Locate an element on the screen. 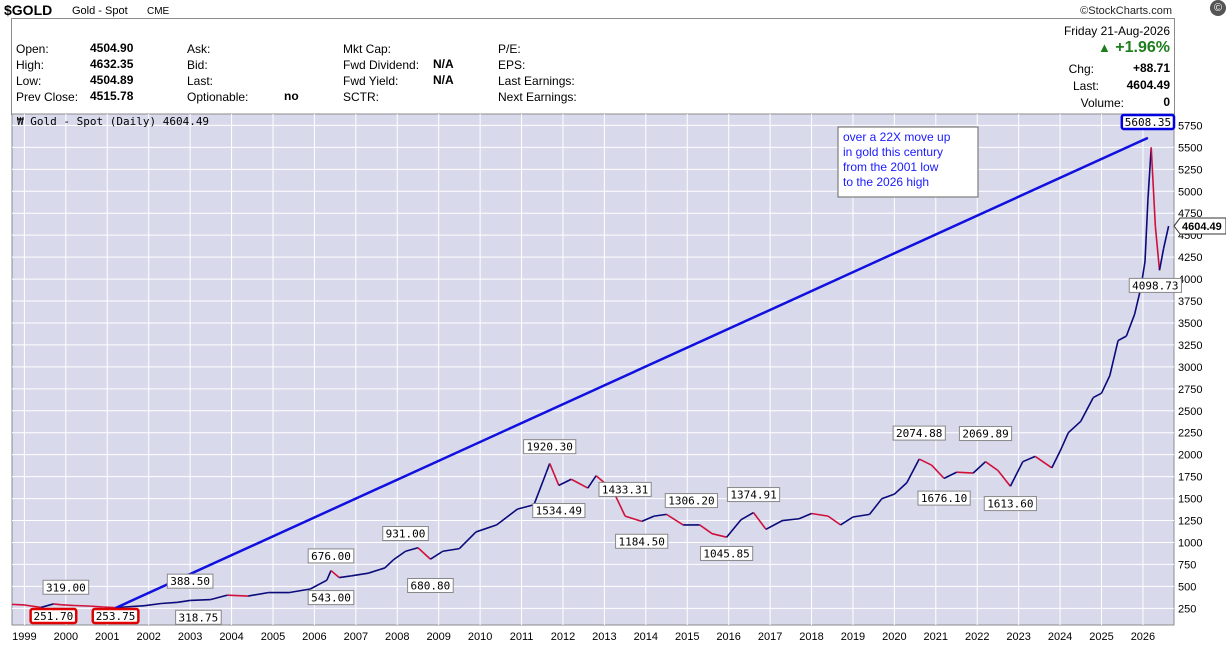 This screenshot has width=1226, height=645. optionable-label: Optionable: is located at coordinates (218, 97).